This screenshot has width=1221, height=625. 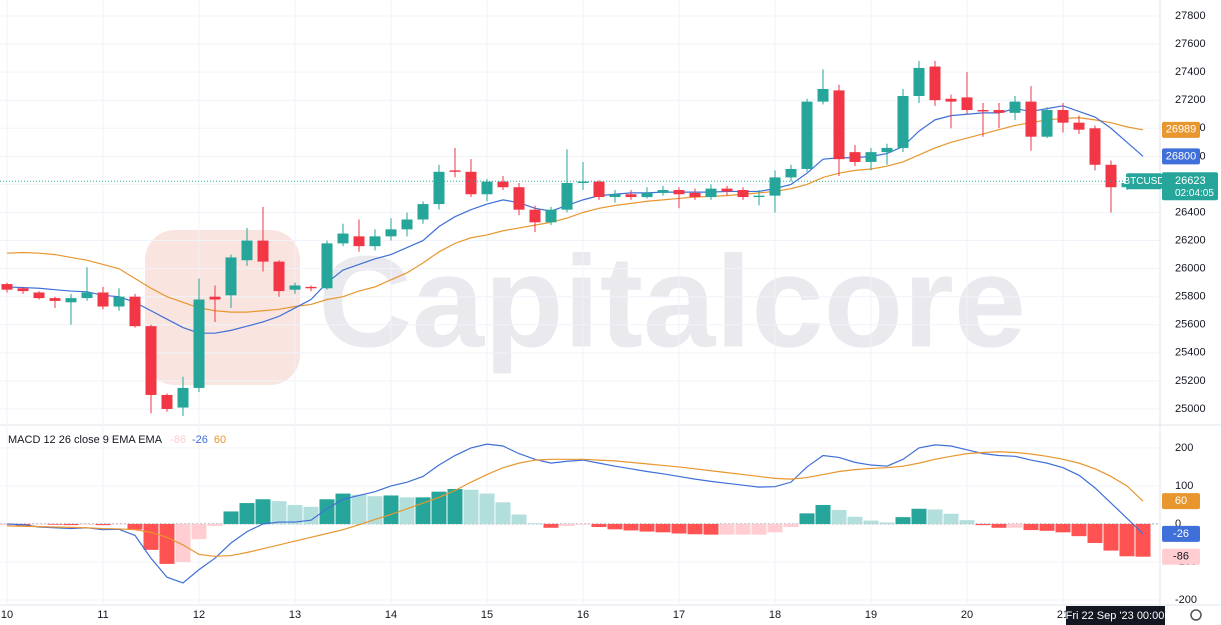 I want to click on settings-icon, so click(x=1196, y=615).